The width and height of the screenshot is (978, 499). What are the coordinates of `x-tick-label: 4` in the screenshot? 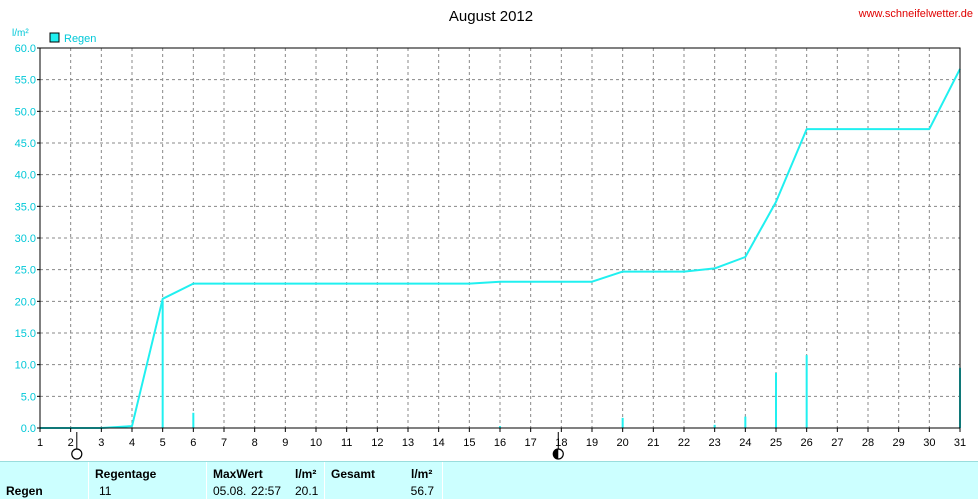 It's located at (132, 443).